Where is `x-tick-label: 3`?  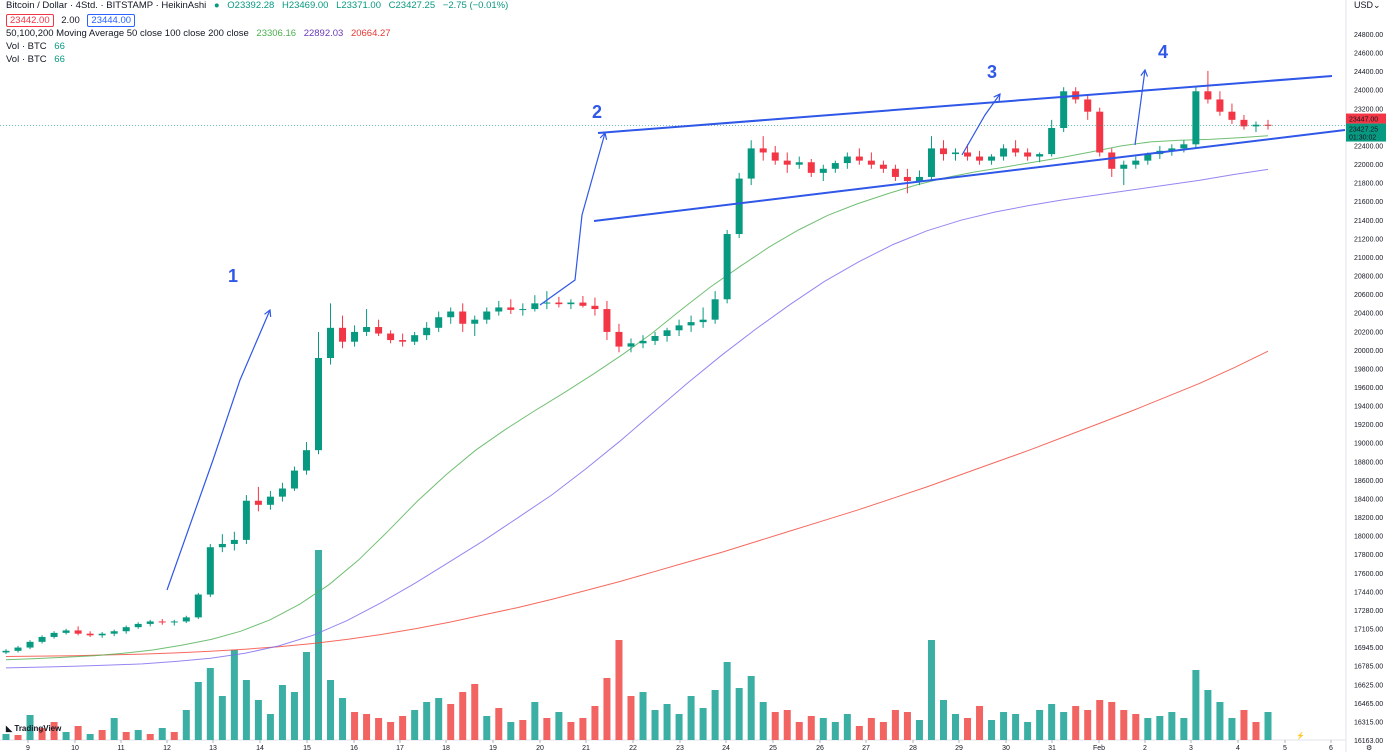
x-tick-label: 3 is located at coordinates (1191, 748).